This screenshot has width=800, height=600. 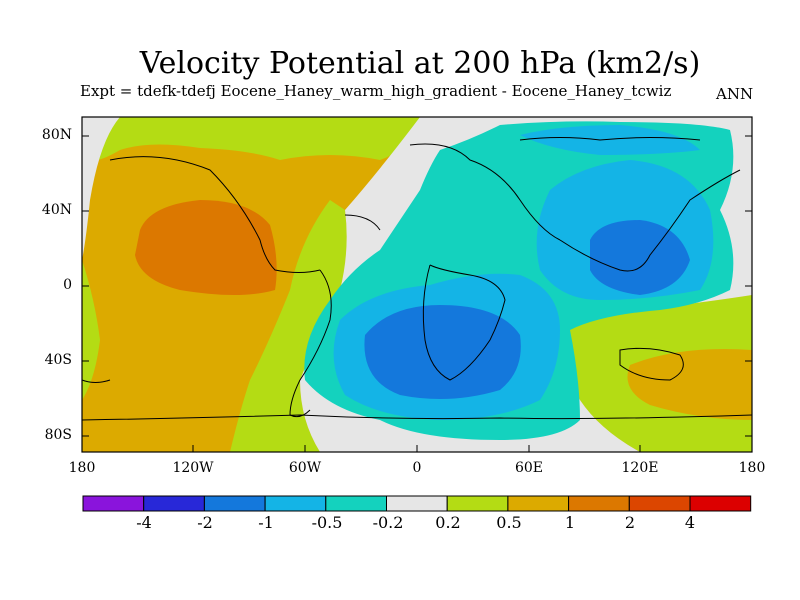 What do you see at coordinates (58, 360) in the screenshot?
I see `lat-label-40s: 40S` at bounding box center [58, 360].